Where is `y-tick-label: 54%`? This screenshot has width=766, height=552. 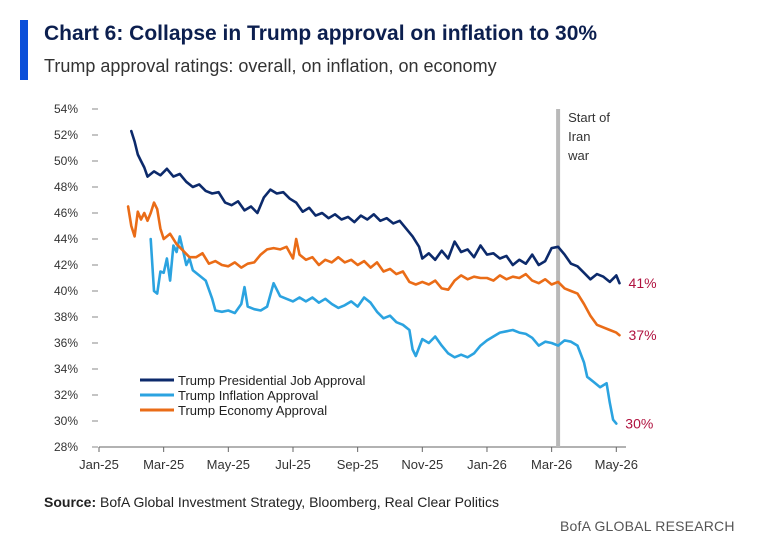 y-tick-label: 54% is located at coordinates (66, 109).